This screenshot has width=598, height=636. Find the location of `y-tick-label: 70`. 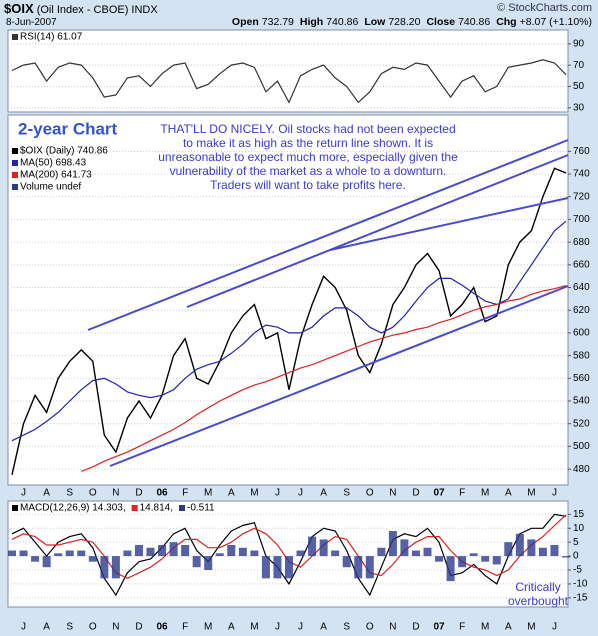

y-tick-label: 70 is located at coordinates (579, 65).